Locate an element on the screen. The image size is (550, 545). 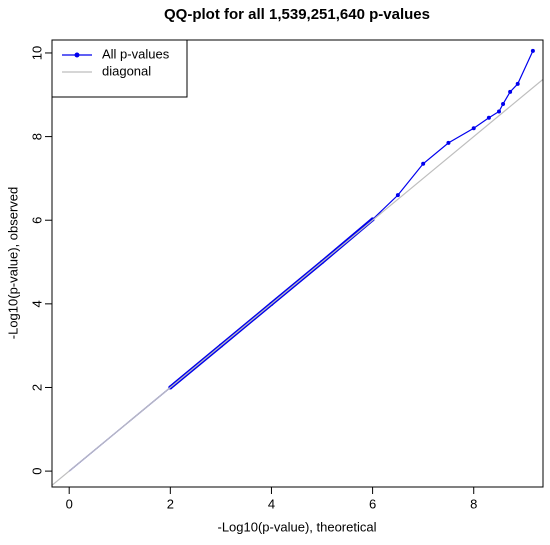
legend-label: diagonal is located at coordinates (126, 70).